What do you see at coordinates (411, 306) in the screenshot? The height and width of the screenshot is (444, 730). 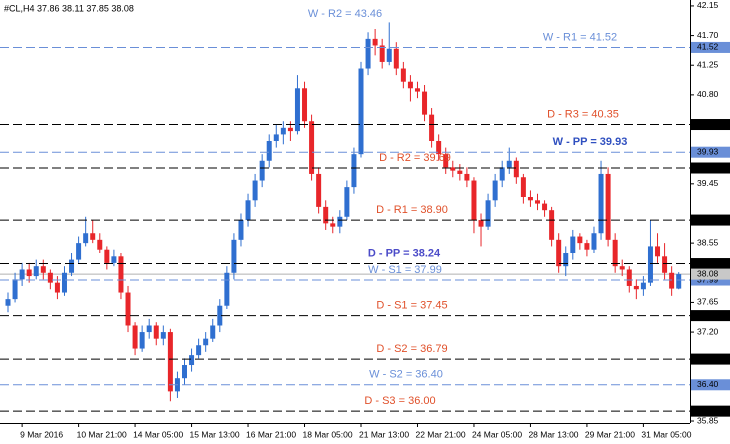 I see `pivot-label: D - S1 = 37.45` at bounding box center [411, 306].